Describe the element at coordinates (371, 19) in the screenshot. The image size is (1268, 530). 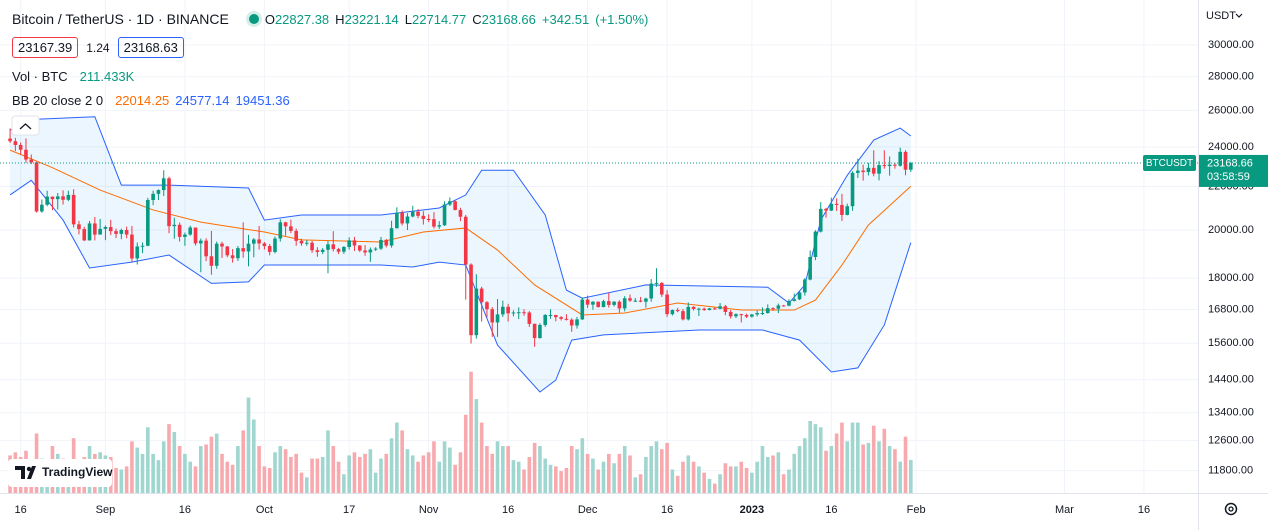
I see `ohlc-value: 23221.14` at that location.